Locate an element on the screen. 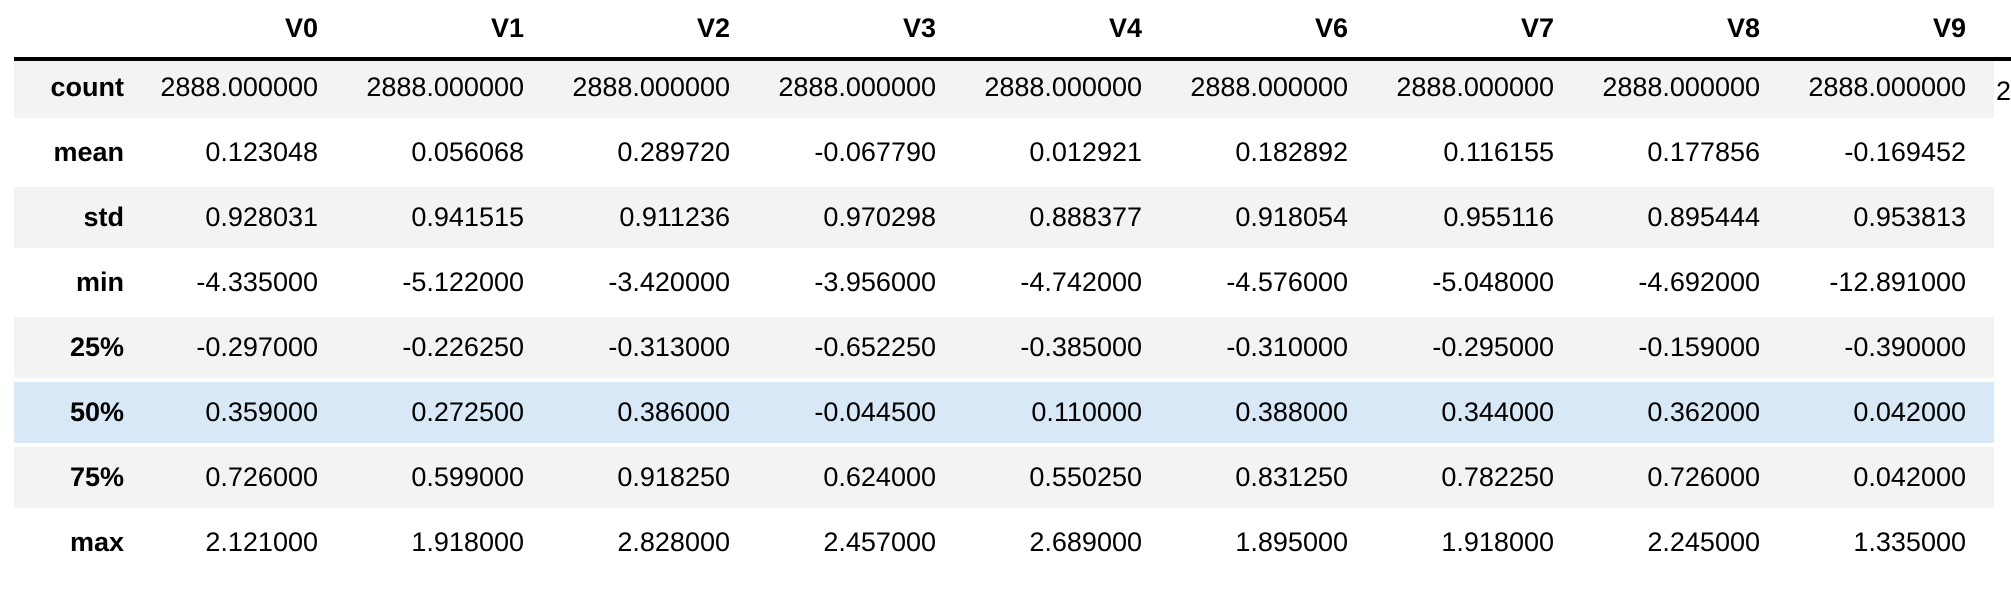 The height and width of the screenshot is (613, 2011). column-header-v1: V1 is located at coordinates (449, 28).